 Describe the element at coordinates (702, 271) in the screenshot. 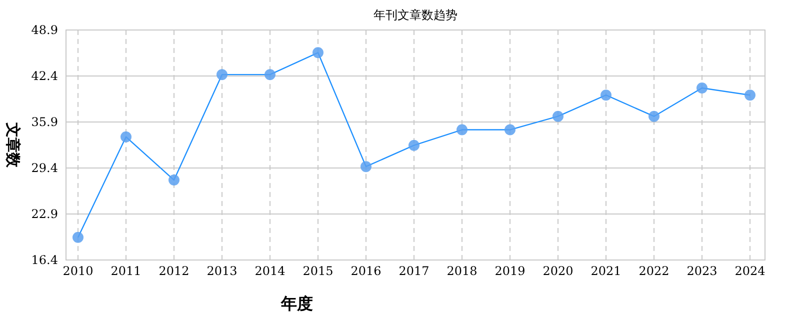

I see `x-tick-label: 2023` at that location.